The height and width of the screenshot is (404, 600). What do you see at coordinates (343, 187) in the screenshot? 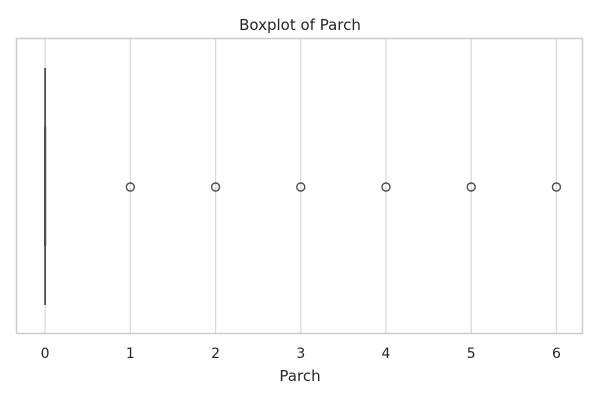
I see `outlier-layer` at bounding box center [343, 187].